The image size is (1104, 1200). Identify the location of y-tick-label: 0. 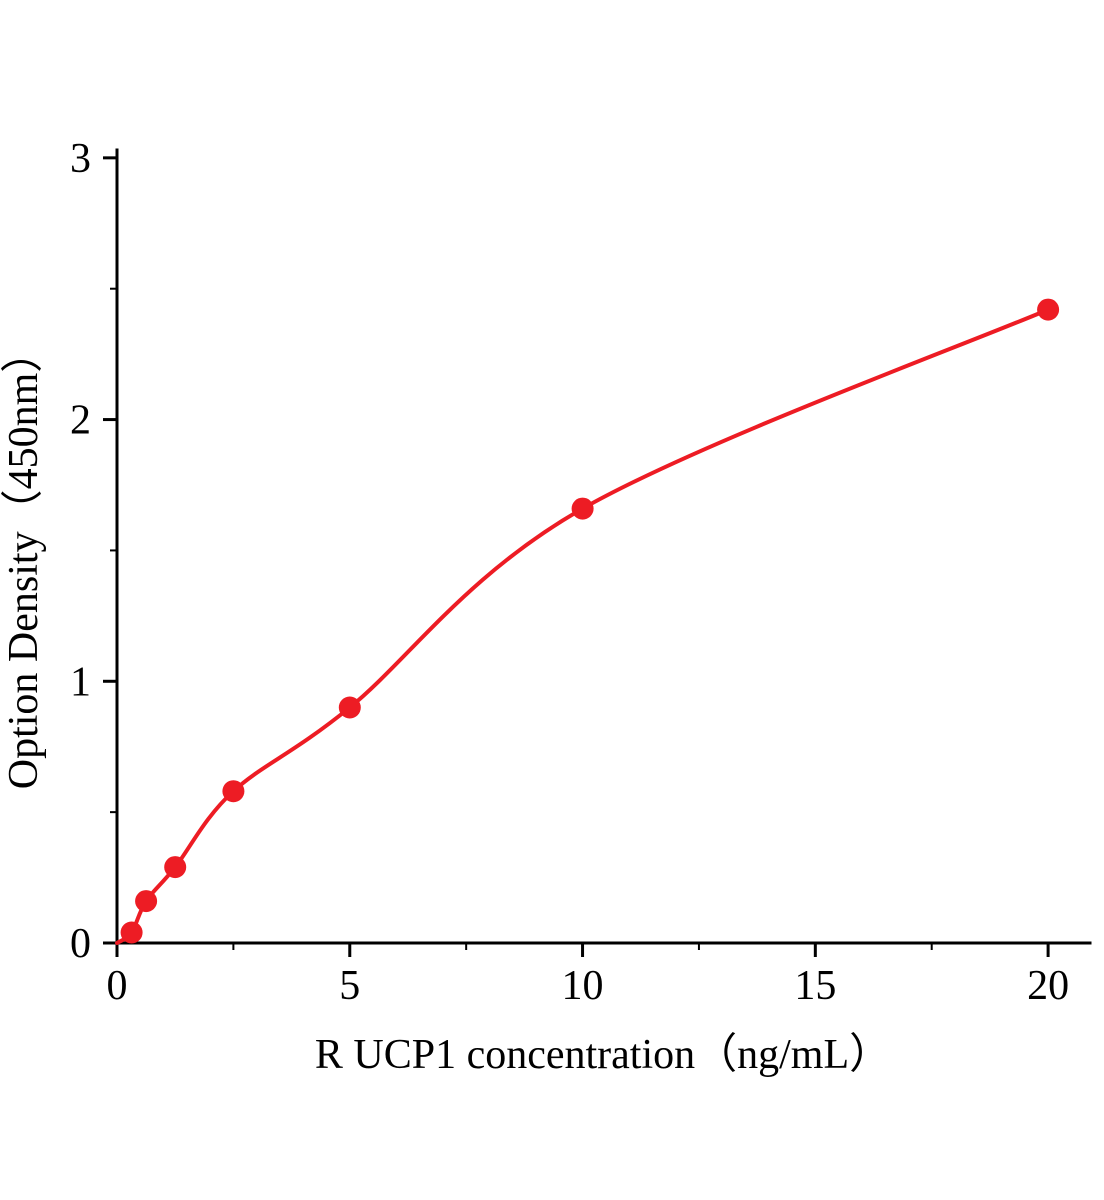
(80, 944).